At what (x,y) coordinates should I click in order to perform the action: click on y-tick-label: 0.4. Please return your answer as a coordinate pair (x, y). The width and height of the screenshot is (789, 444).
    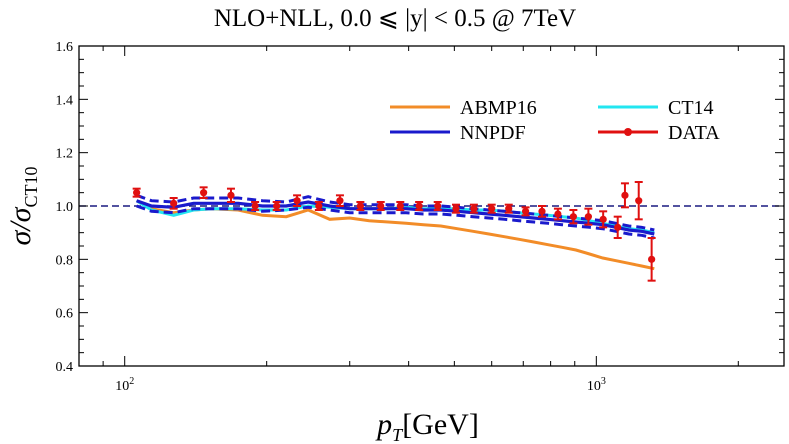
    Looking at the image, I should click on (65, 367).